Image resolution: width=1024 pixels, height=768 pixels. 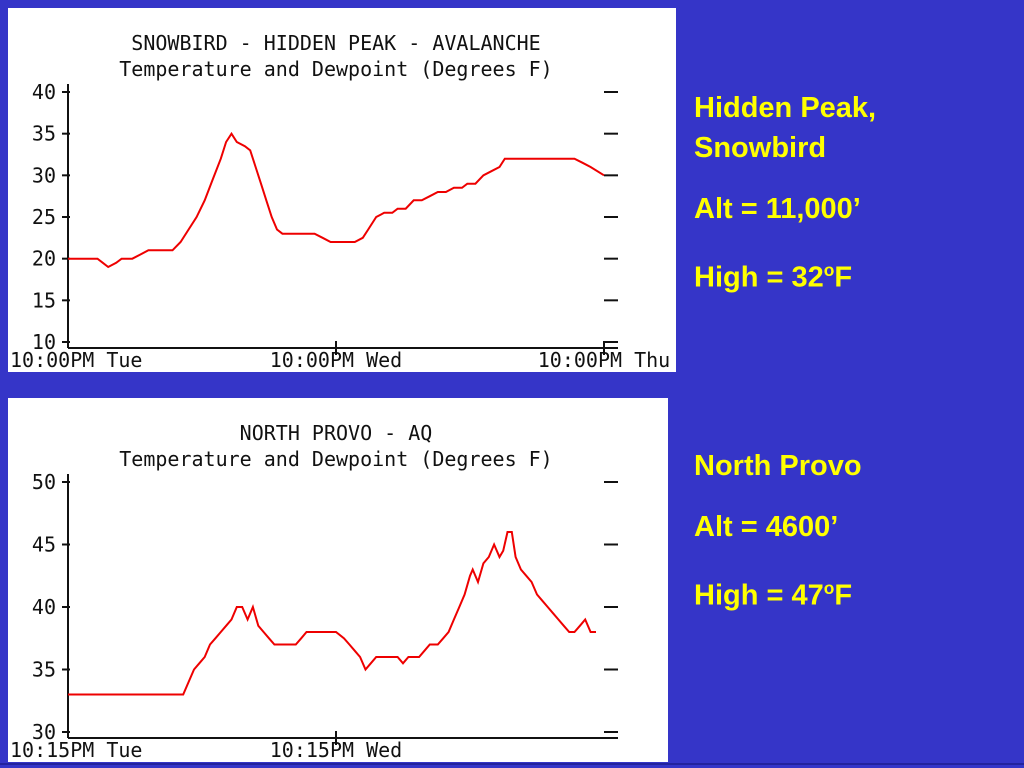 I want to click on y-tick-label: 45, so click(x=44, y=545).